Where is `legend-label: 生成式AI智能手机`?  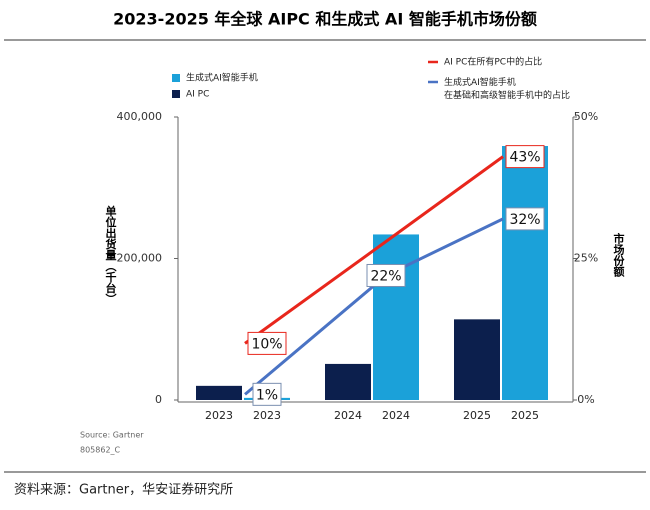 legend-label: 生成式AI智能手机 is located at coordinates (222, 78).